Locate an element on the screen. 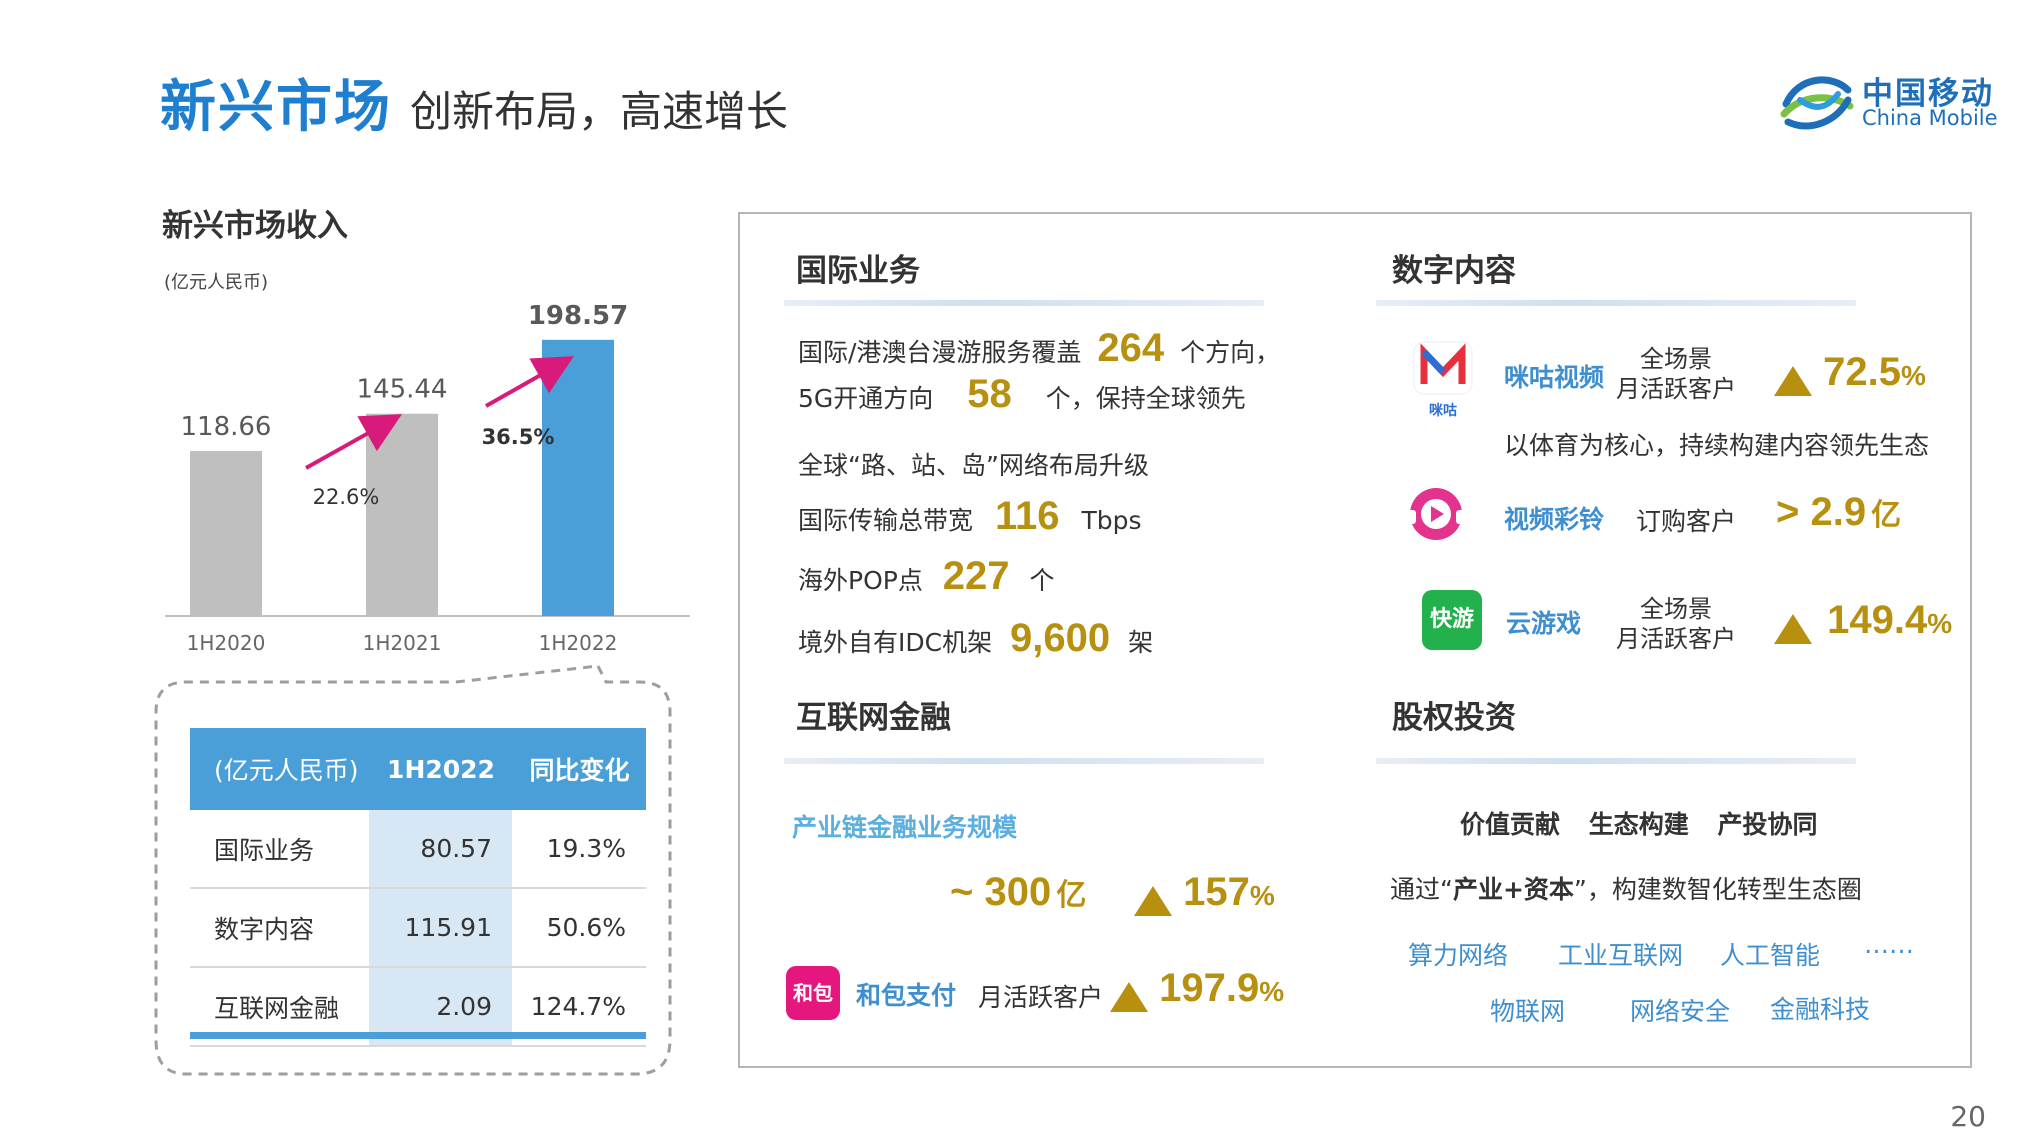 The height and width of the screenshot is (1146, 2038). logo-text-cn: 中国移动 is located at coordinates (1928, 94).